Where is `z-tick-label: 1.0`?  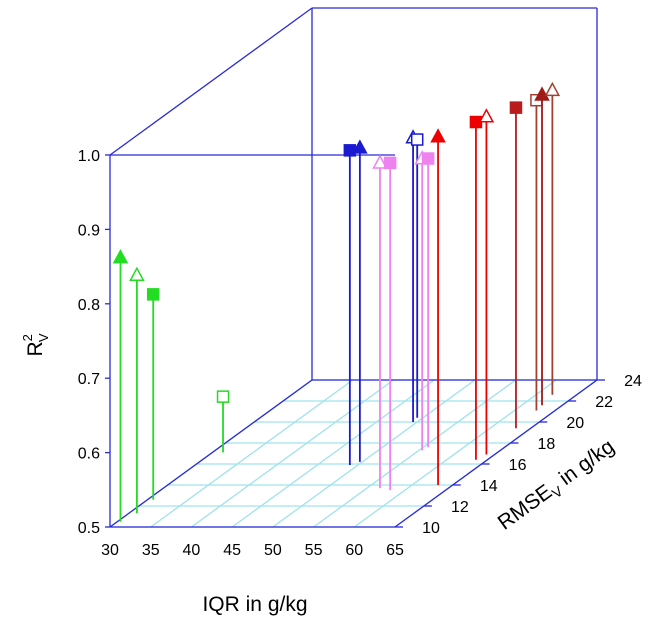
z-tick-label: 1.0 is located at coordinates (89, 156).